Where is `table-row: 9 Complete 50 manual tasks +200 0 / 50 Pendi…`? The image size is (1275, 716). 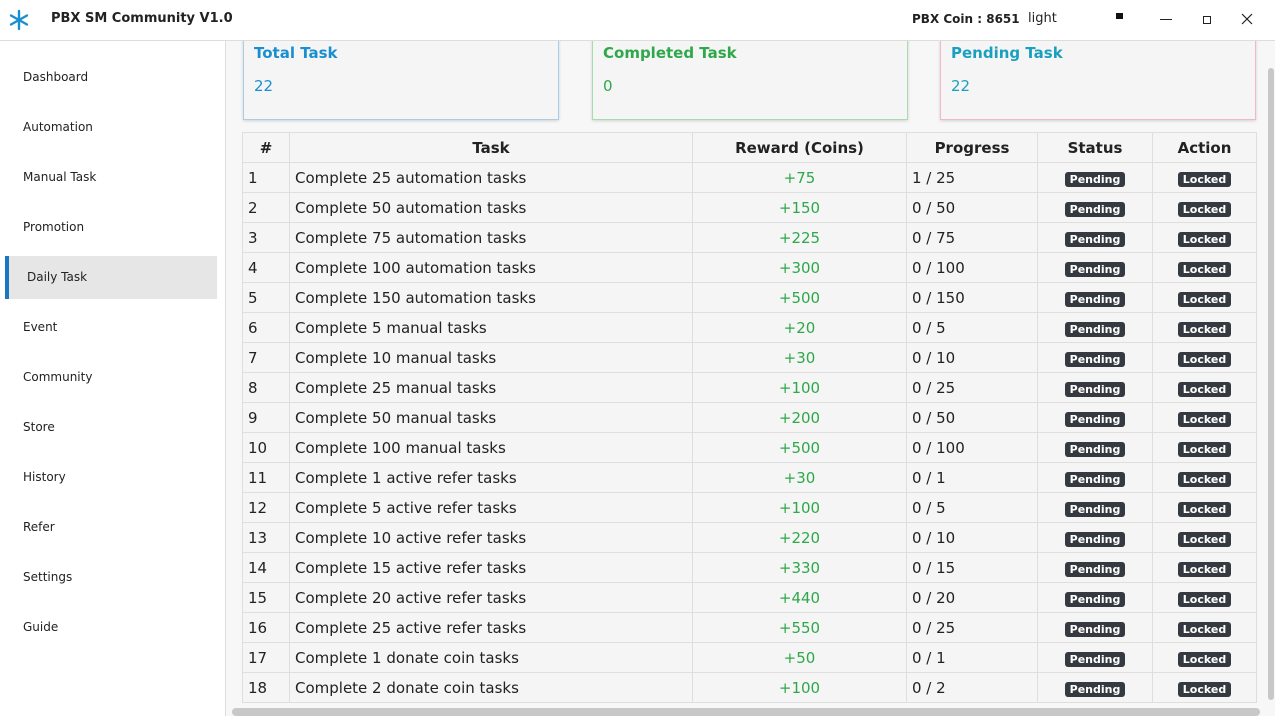
table-row: 9 Complete 50 manual tasks +200 0 / 50 Pendi… is located at coordinates (749, 417).